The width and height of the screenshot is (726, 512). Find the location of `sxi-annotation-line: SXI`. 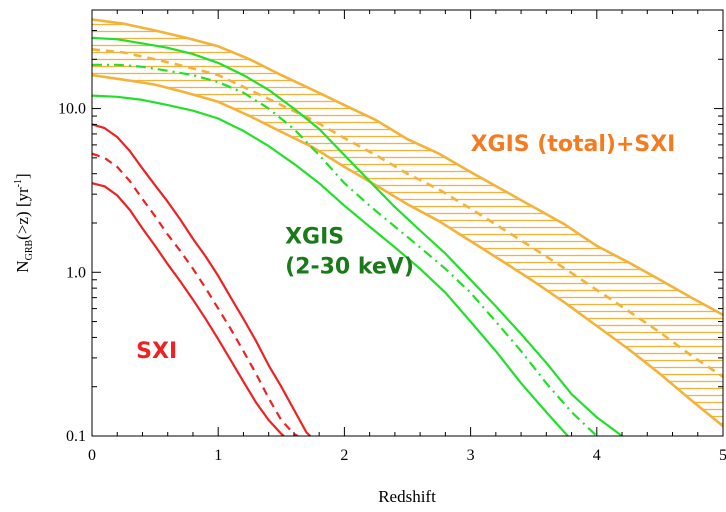

sxi-annotation-line: SXI is located at coordinates (156, 351).